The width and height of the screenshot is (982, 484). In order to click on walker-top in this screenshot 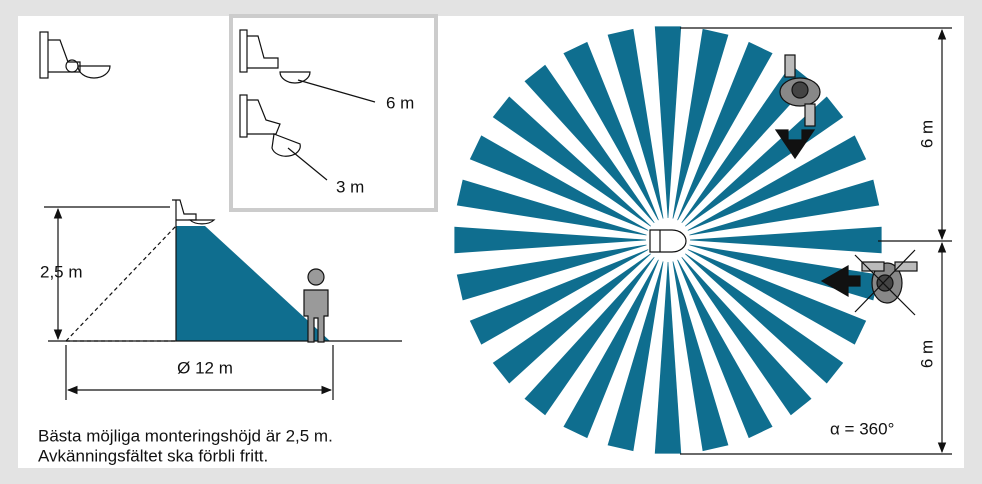, I will do `click(797, 107)`.